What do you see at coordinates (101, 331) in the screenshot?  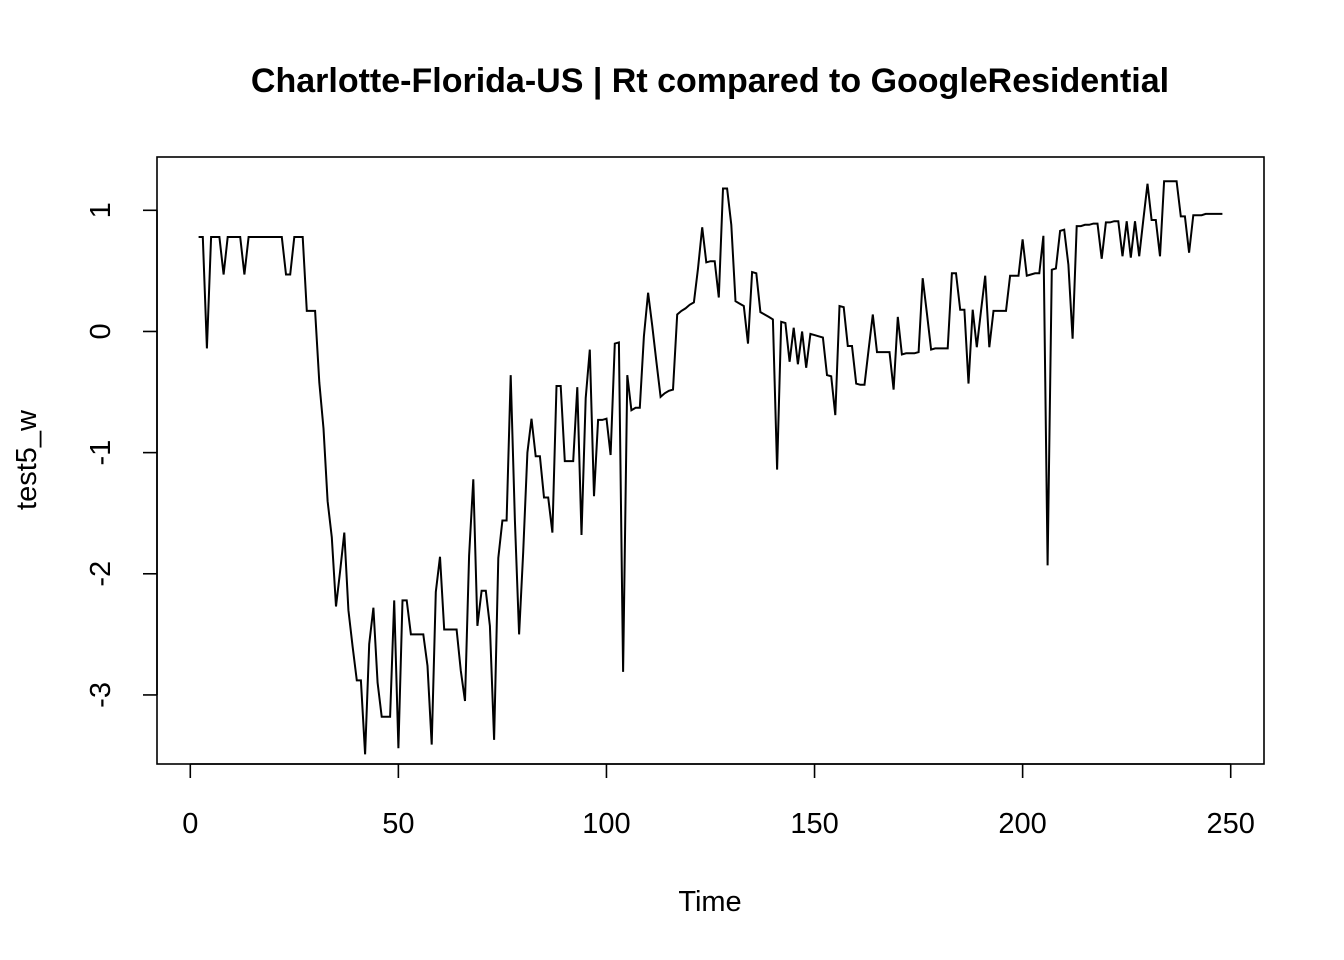 I see `y-tick-label: 0` at bounding box center [101, 331].